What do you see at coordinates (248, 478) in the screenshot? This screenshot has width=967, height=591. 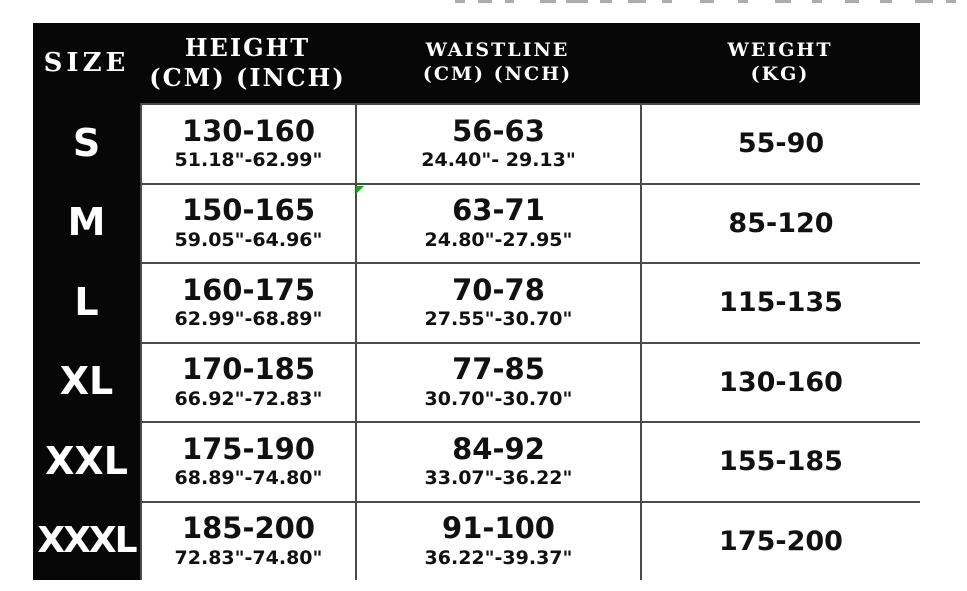 I see `height-inch-value: 68.89"-74.80"` at bounding box center [248, 478].